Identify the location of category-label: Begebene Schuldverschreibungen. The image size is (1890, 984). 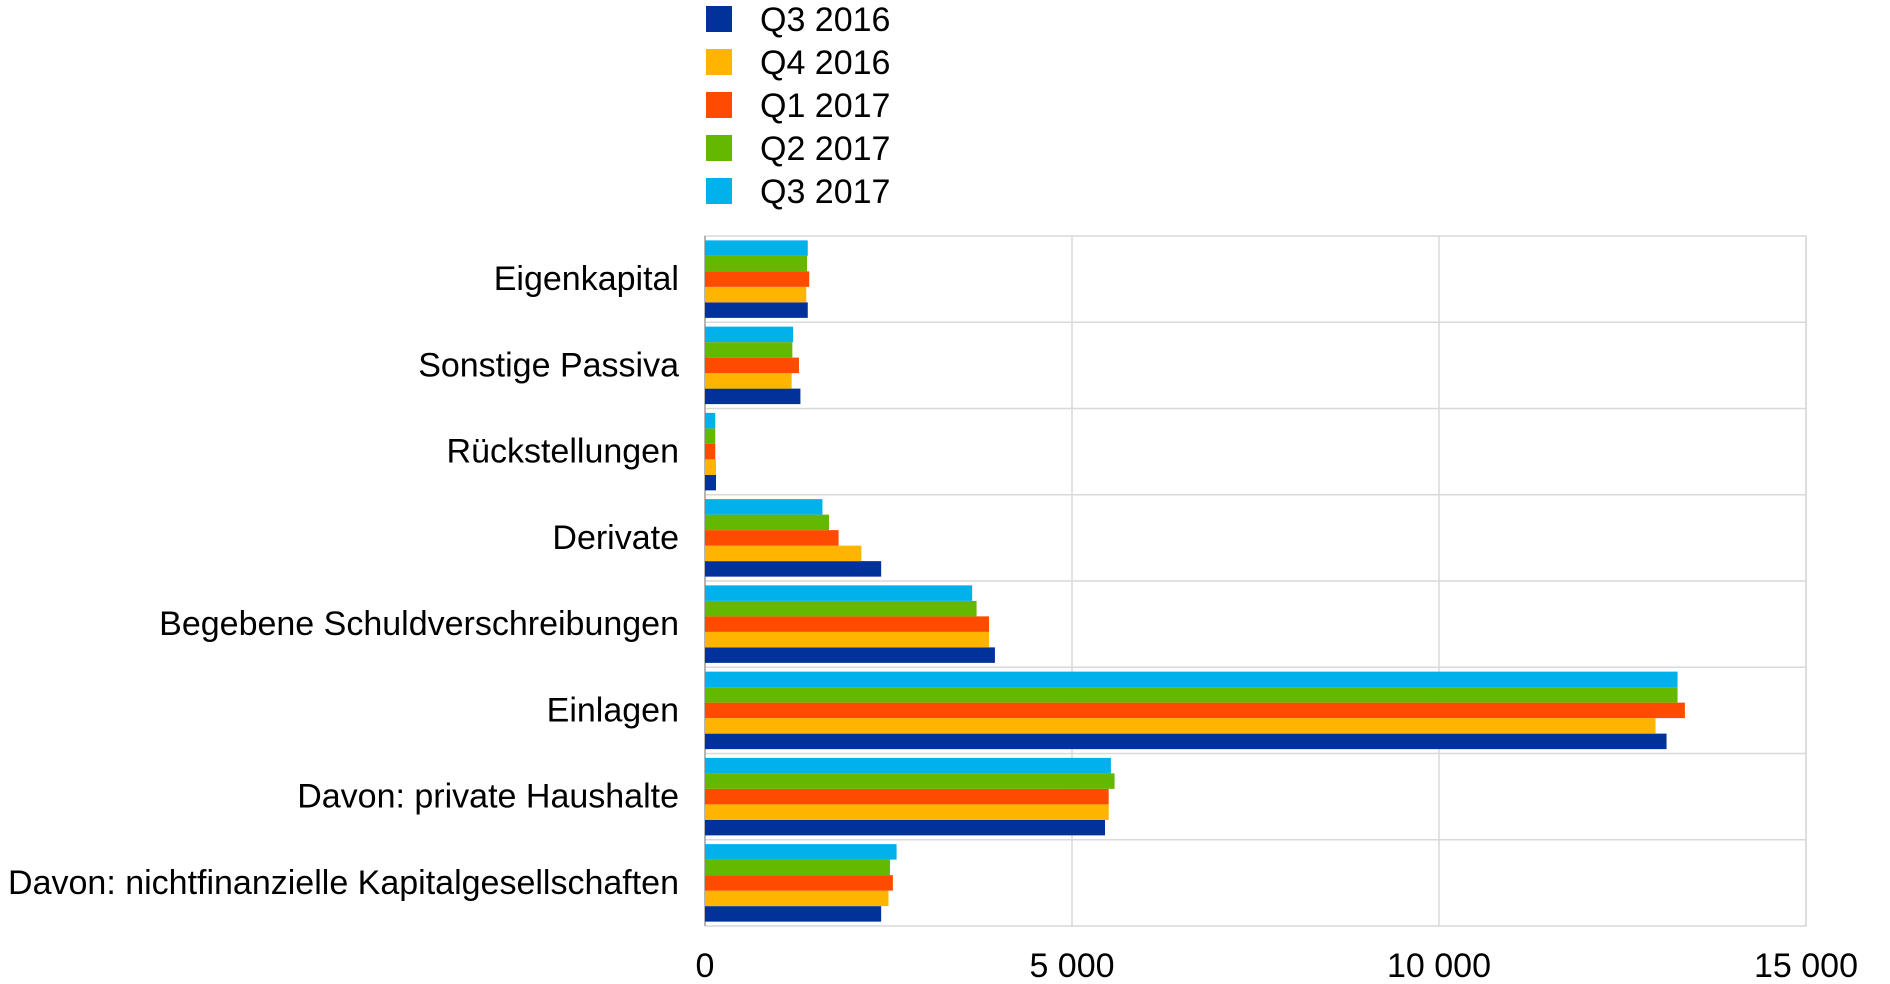
(419, 624).